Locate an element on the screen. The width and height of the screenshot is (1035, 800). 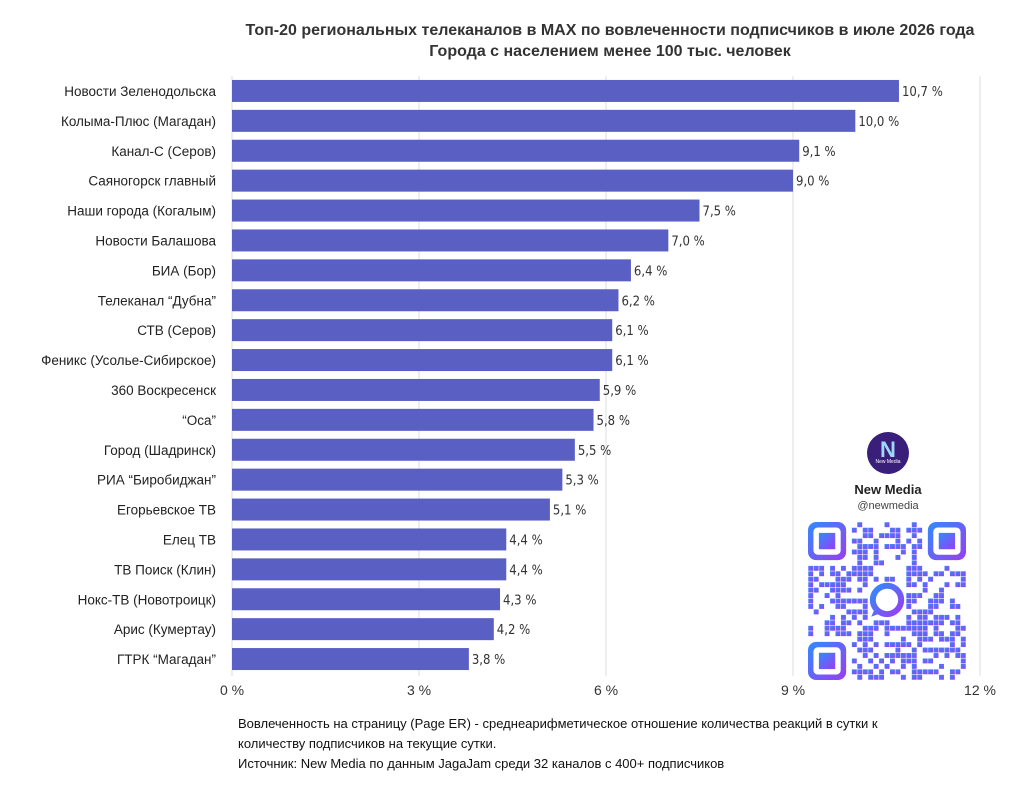
qr-center-chat-icon is located at coordinates (887, 600).